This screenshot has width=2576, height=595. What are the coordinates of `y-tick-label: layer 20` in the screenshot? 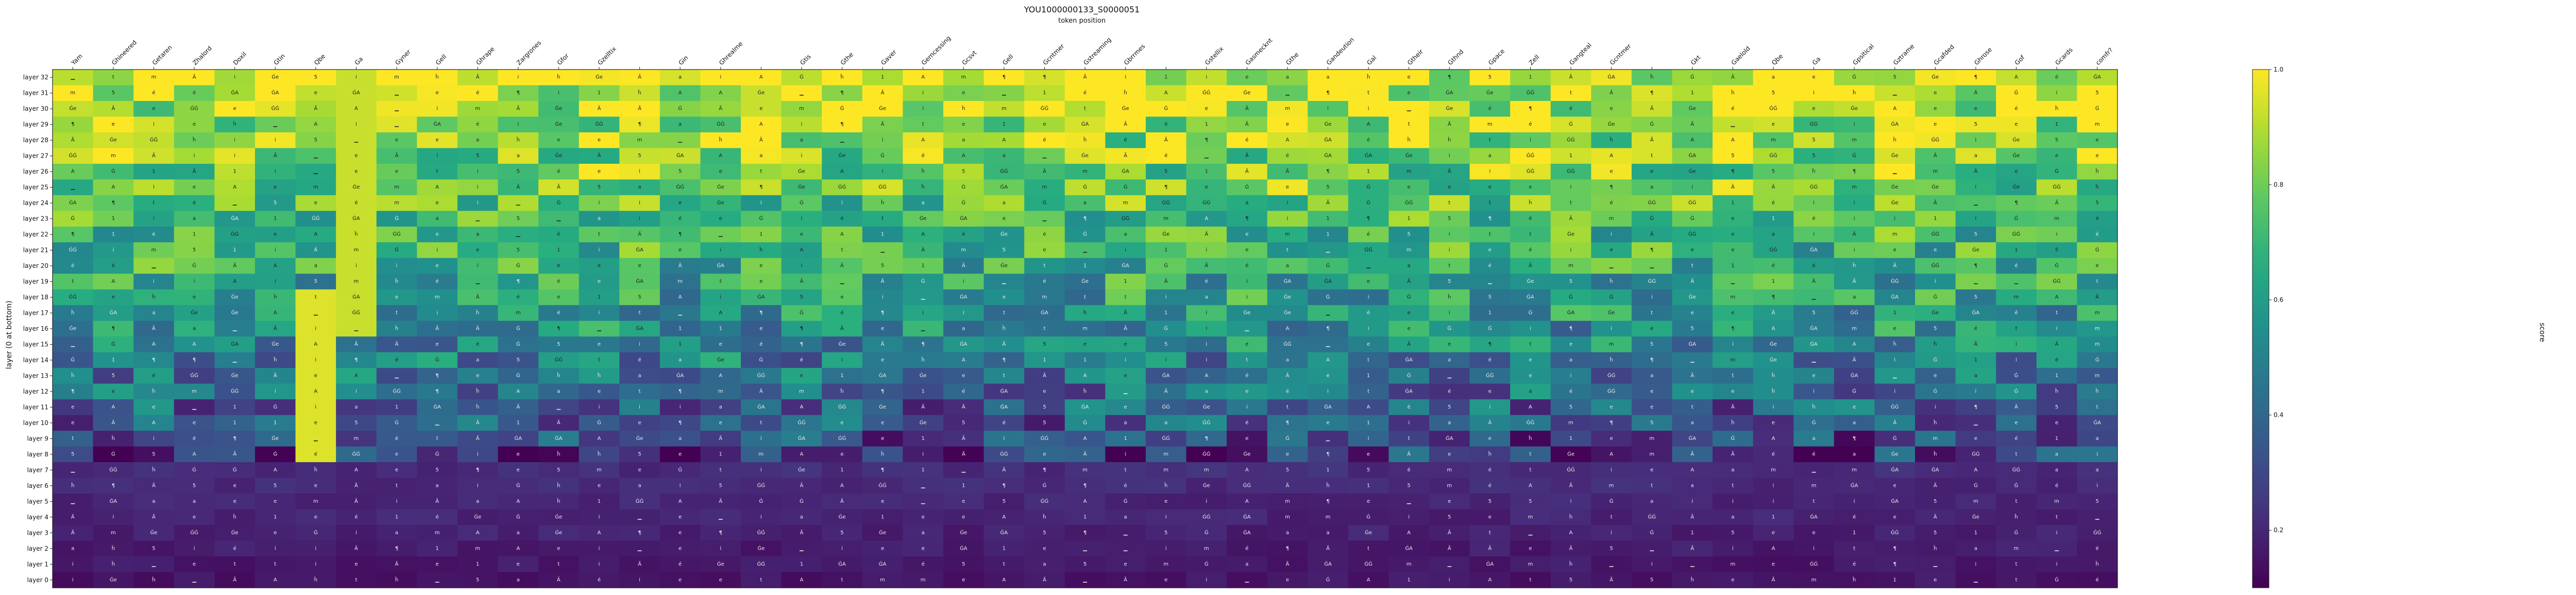 It's located at (35, 265).